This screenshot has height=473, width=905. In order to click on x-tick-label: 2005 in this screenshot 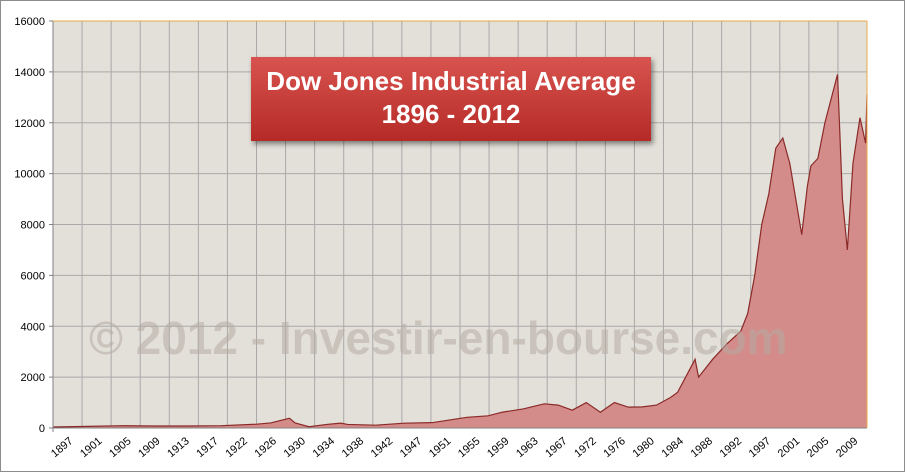, I will do `click(818, 447)`.